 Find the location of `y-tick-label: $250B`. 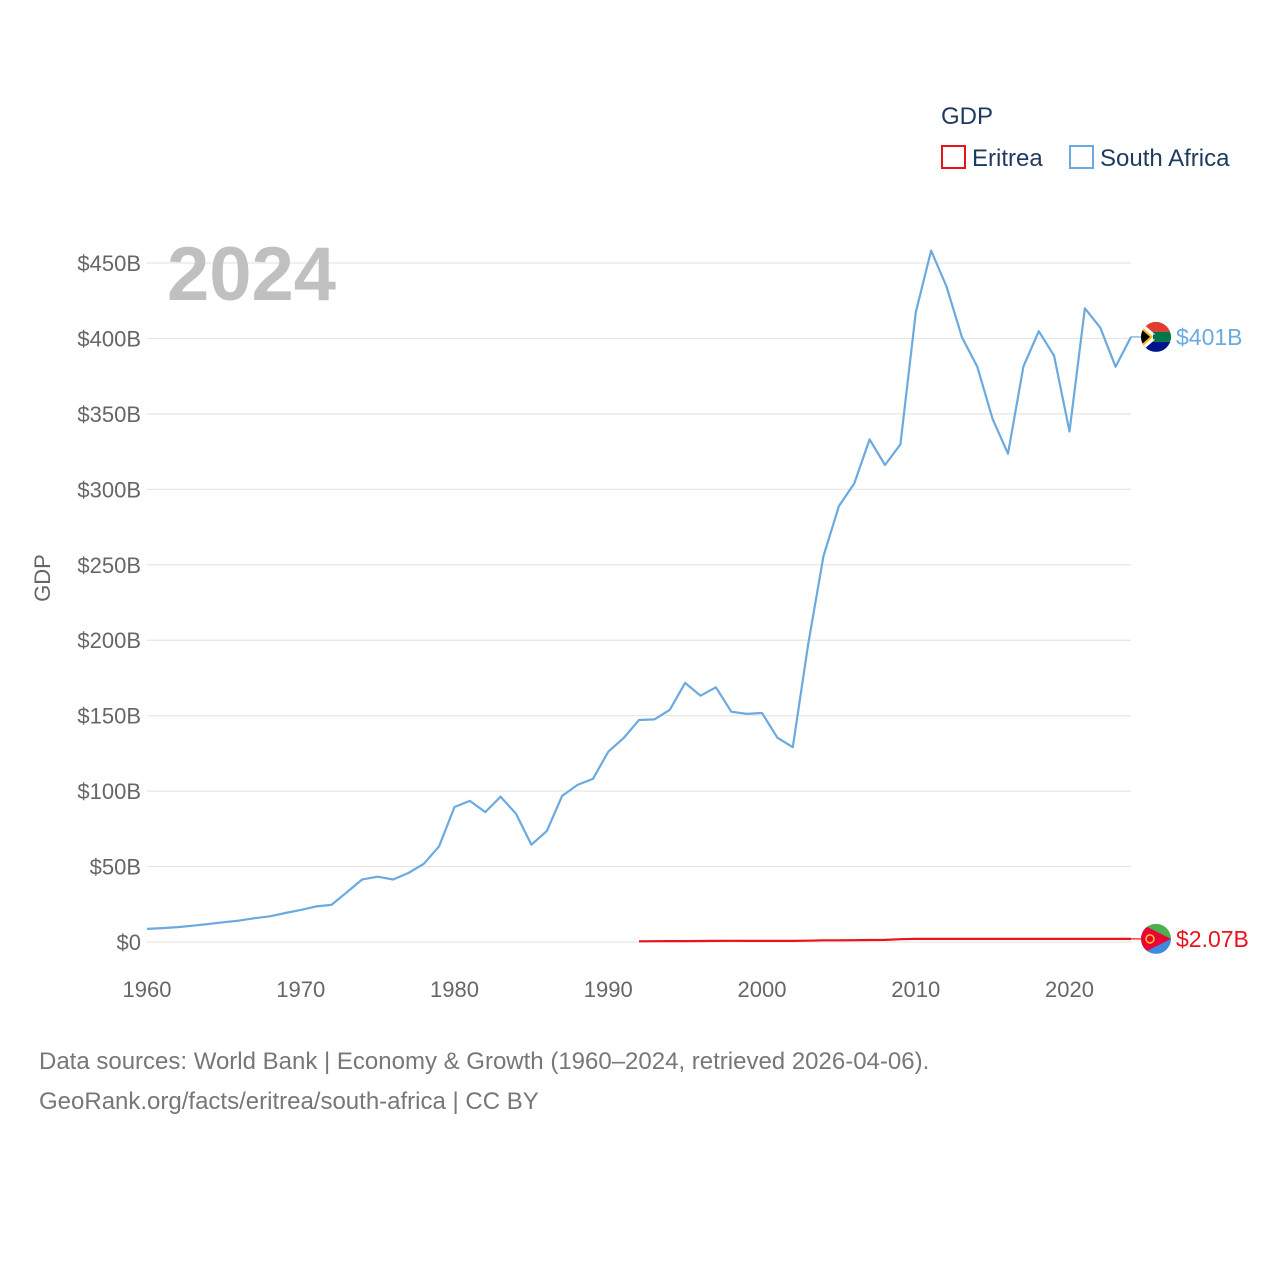

y-tick-label: $250B is located at coordinates (109, 565).